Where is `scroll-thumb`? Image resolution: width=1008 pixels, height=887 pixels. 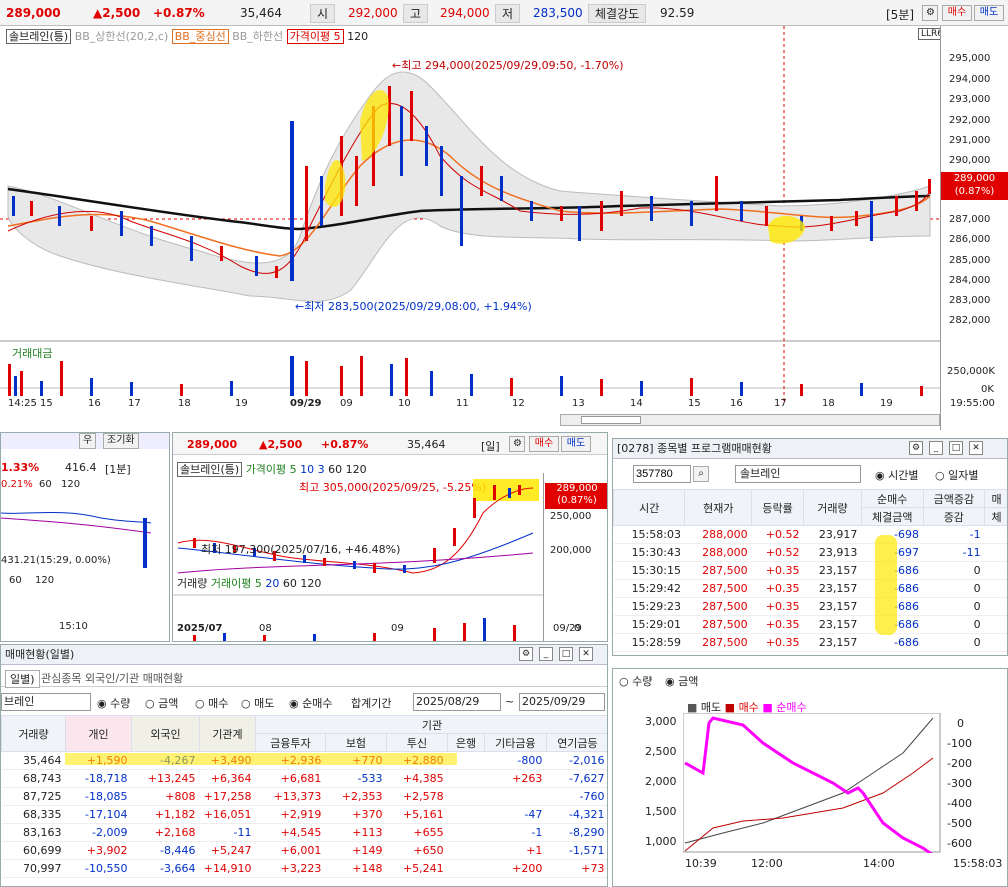
scroll-thumb is located at coordinates (611, 420).